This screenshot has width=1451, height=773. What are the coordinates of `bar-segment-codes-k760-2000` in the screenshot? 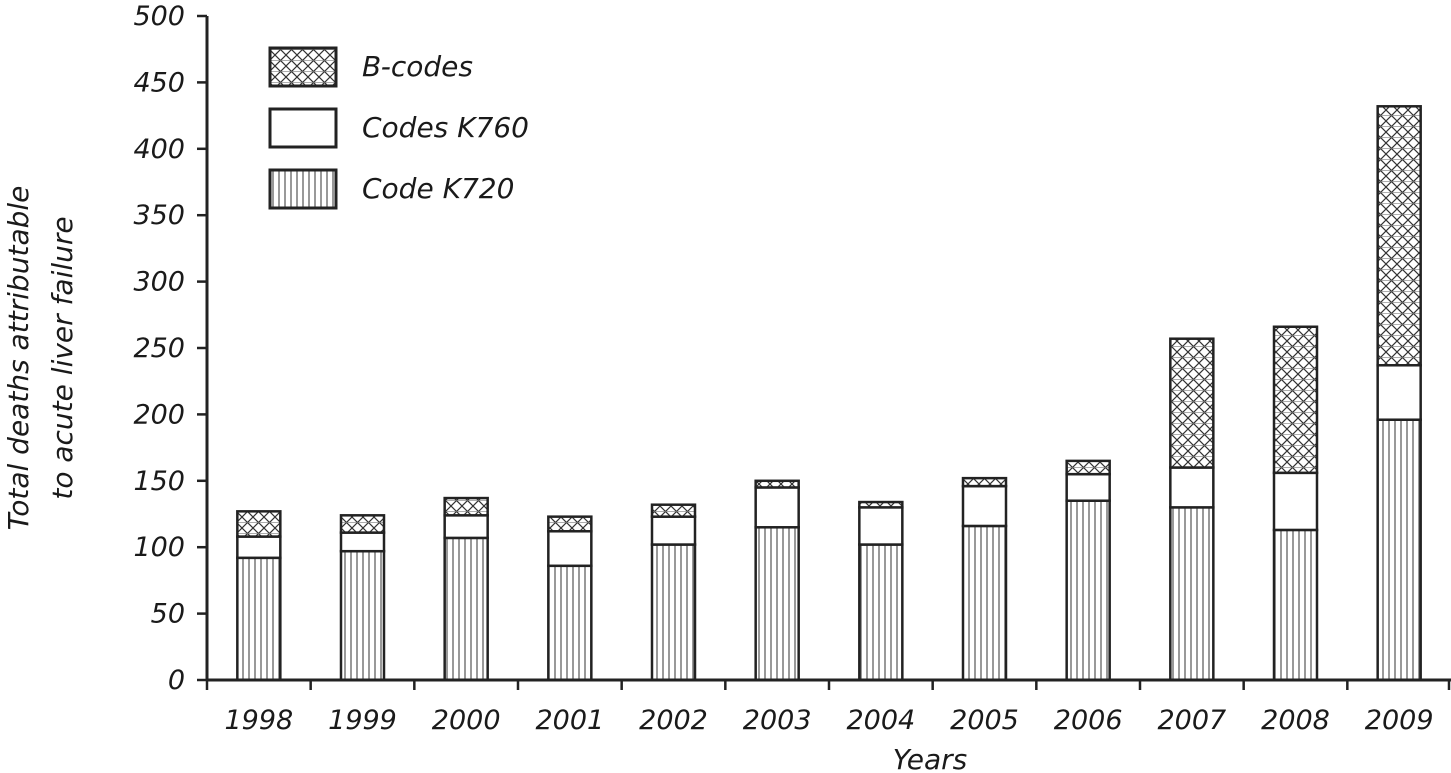 It's located at (466, 527).